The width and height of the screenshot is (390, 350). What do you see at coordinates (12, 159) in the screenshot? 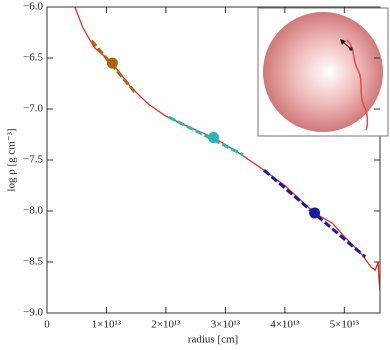
I see `y-axis-label: log ρ [g cm⁻³]` at bounding box center [12, 159].